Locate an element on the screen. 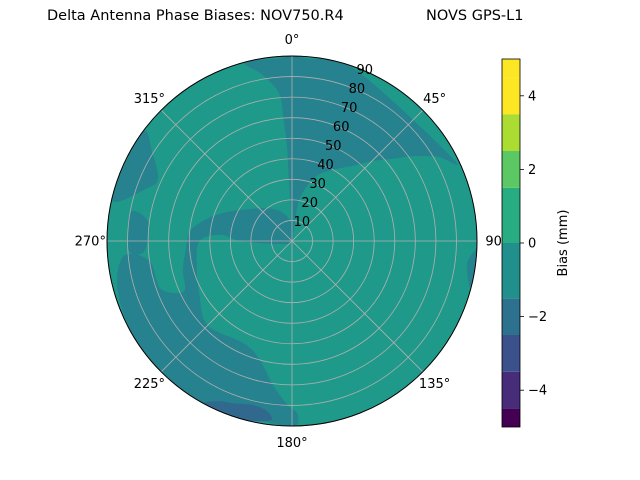  angular-tick-label: 270° is located at coordinates (90, 242).